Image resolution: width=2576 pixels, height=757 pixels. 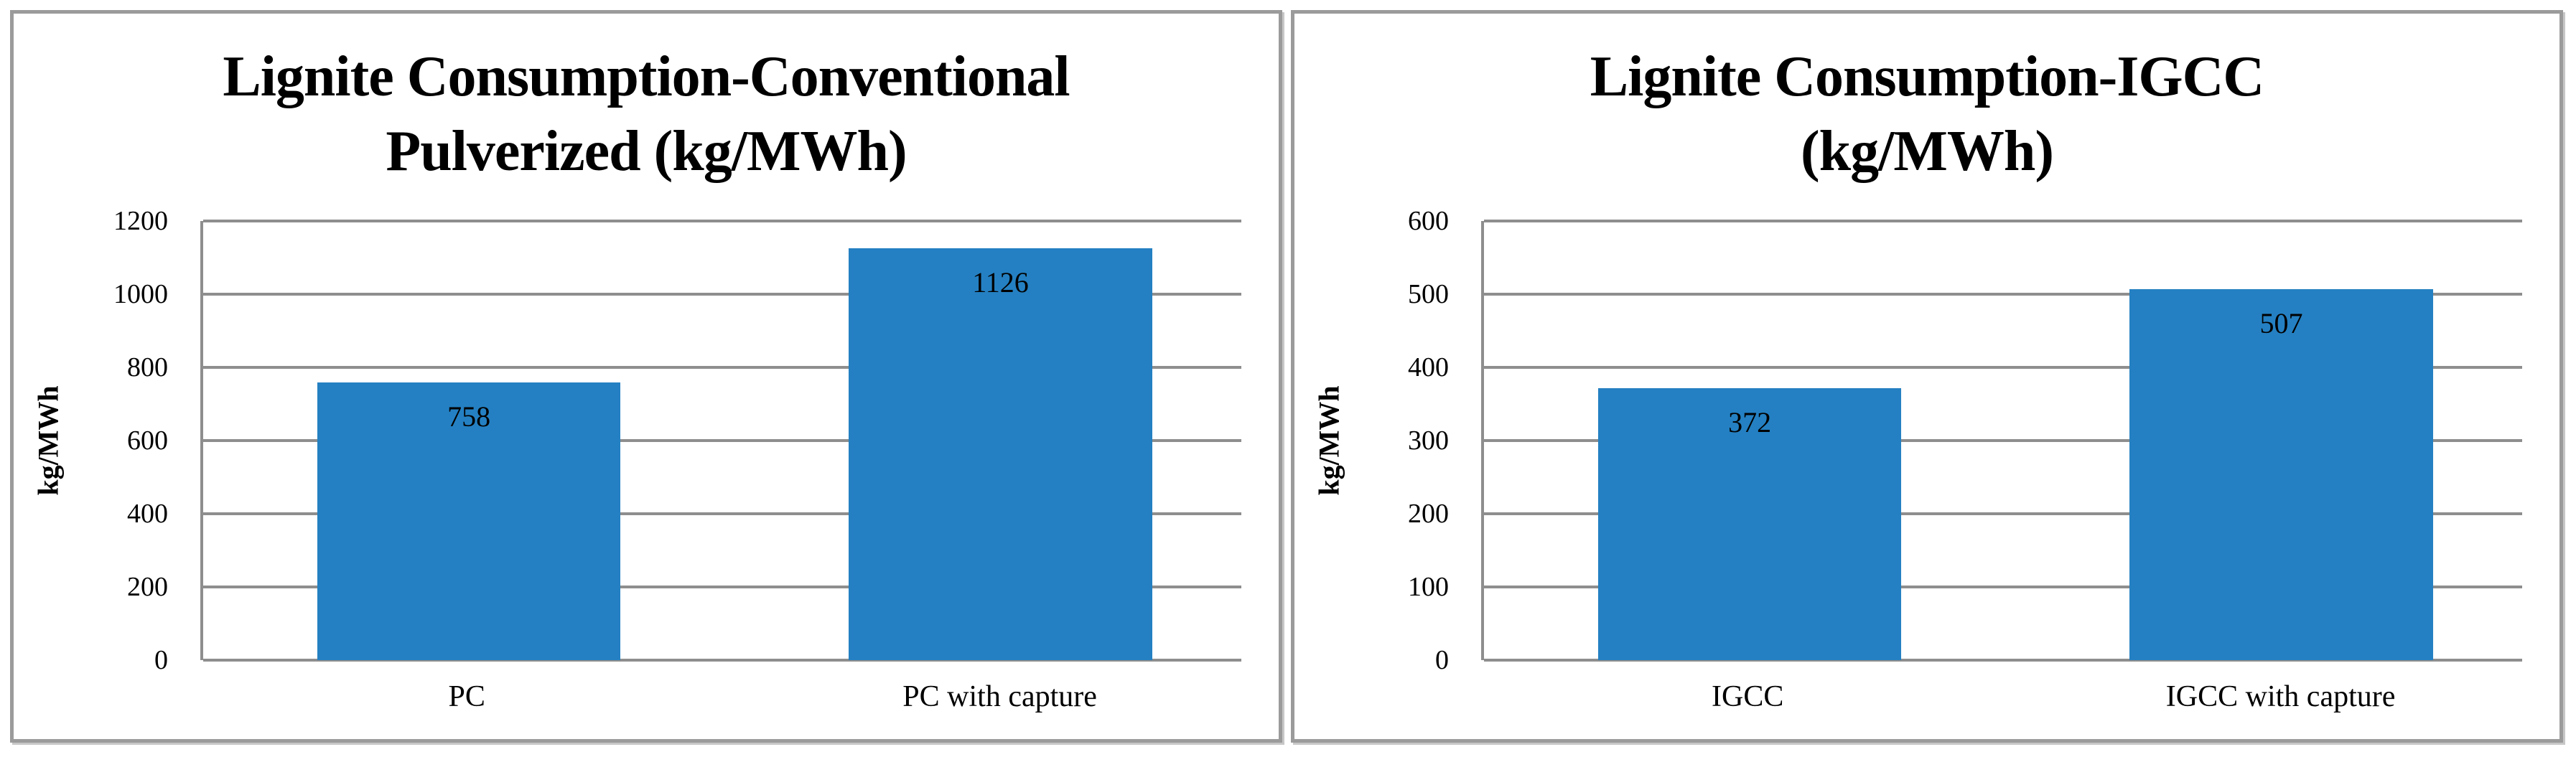 I want to click on y-tick-label: 1000, so click(x=140, y=294).